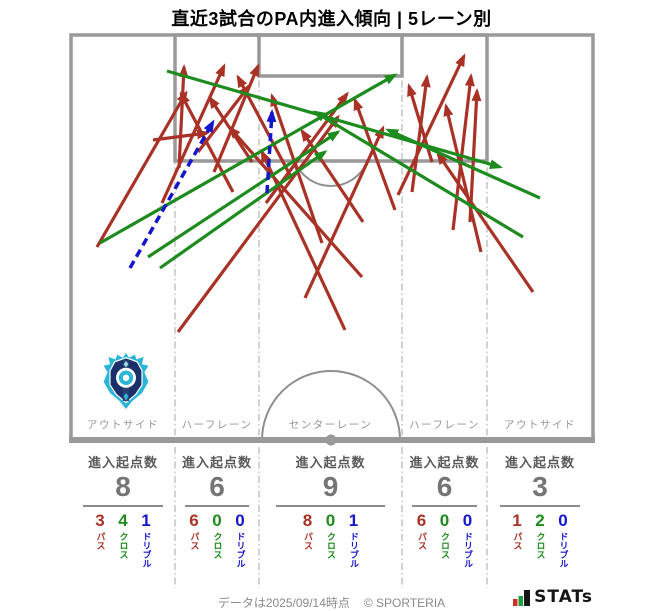 This screenshot has height=611, width=663. Describe the element at coordinates (522, 598) in the screenshot. I see `bar-chart-icon` at that location.